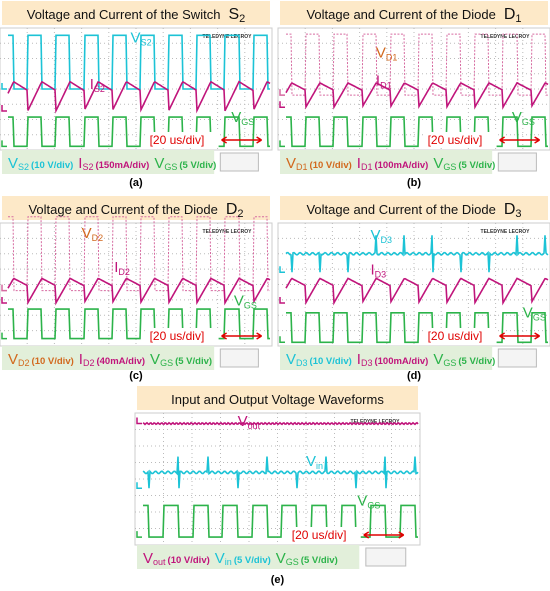 The width and height of the screenshot is (550, 591). Describe the element at coordinates (87, 167) in the screenshot. I see `legend-sub: S2` at that location.